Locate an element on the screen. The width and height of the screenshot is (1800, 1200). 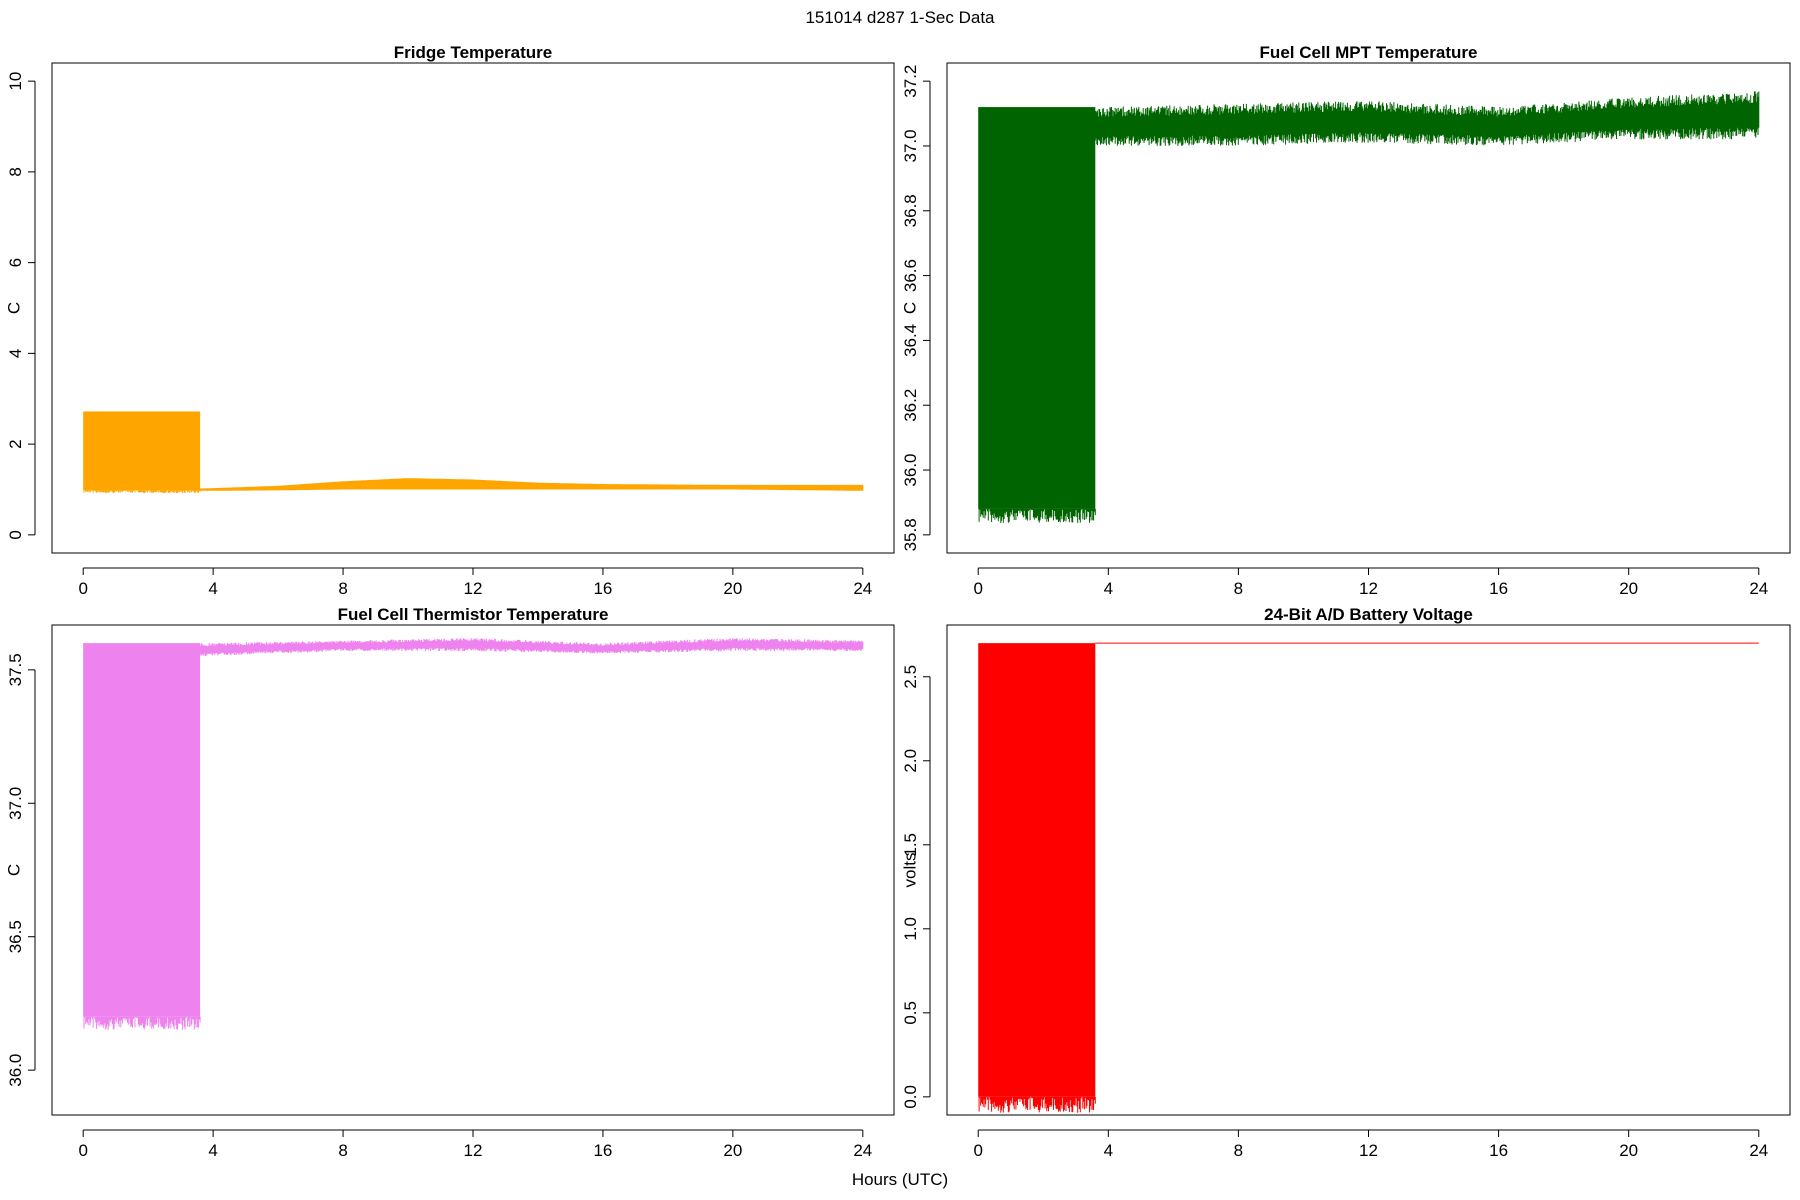
y-tick-label: 4 is located at coordinates (15, 353).